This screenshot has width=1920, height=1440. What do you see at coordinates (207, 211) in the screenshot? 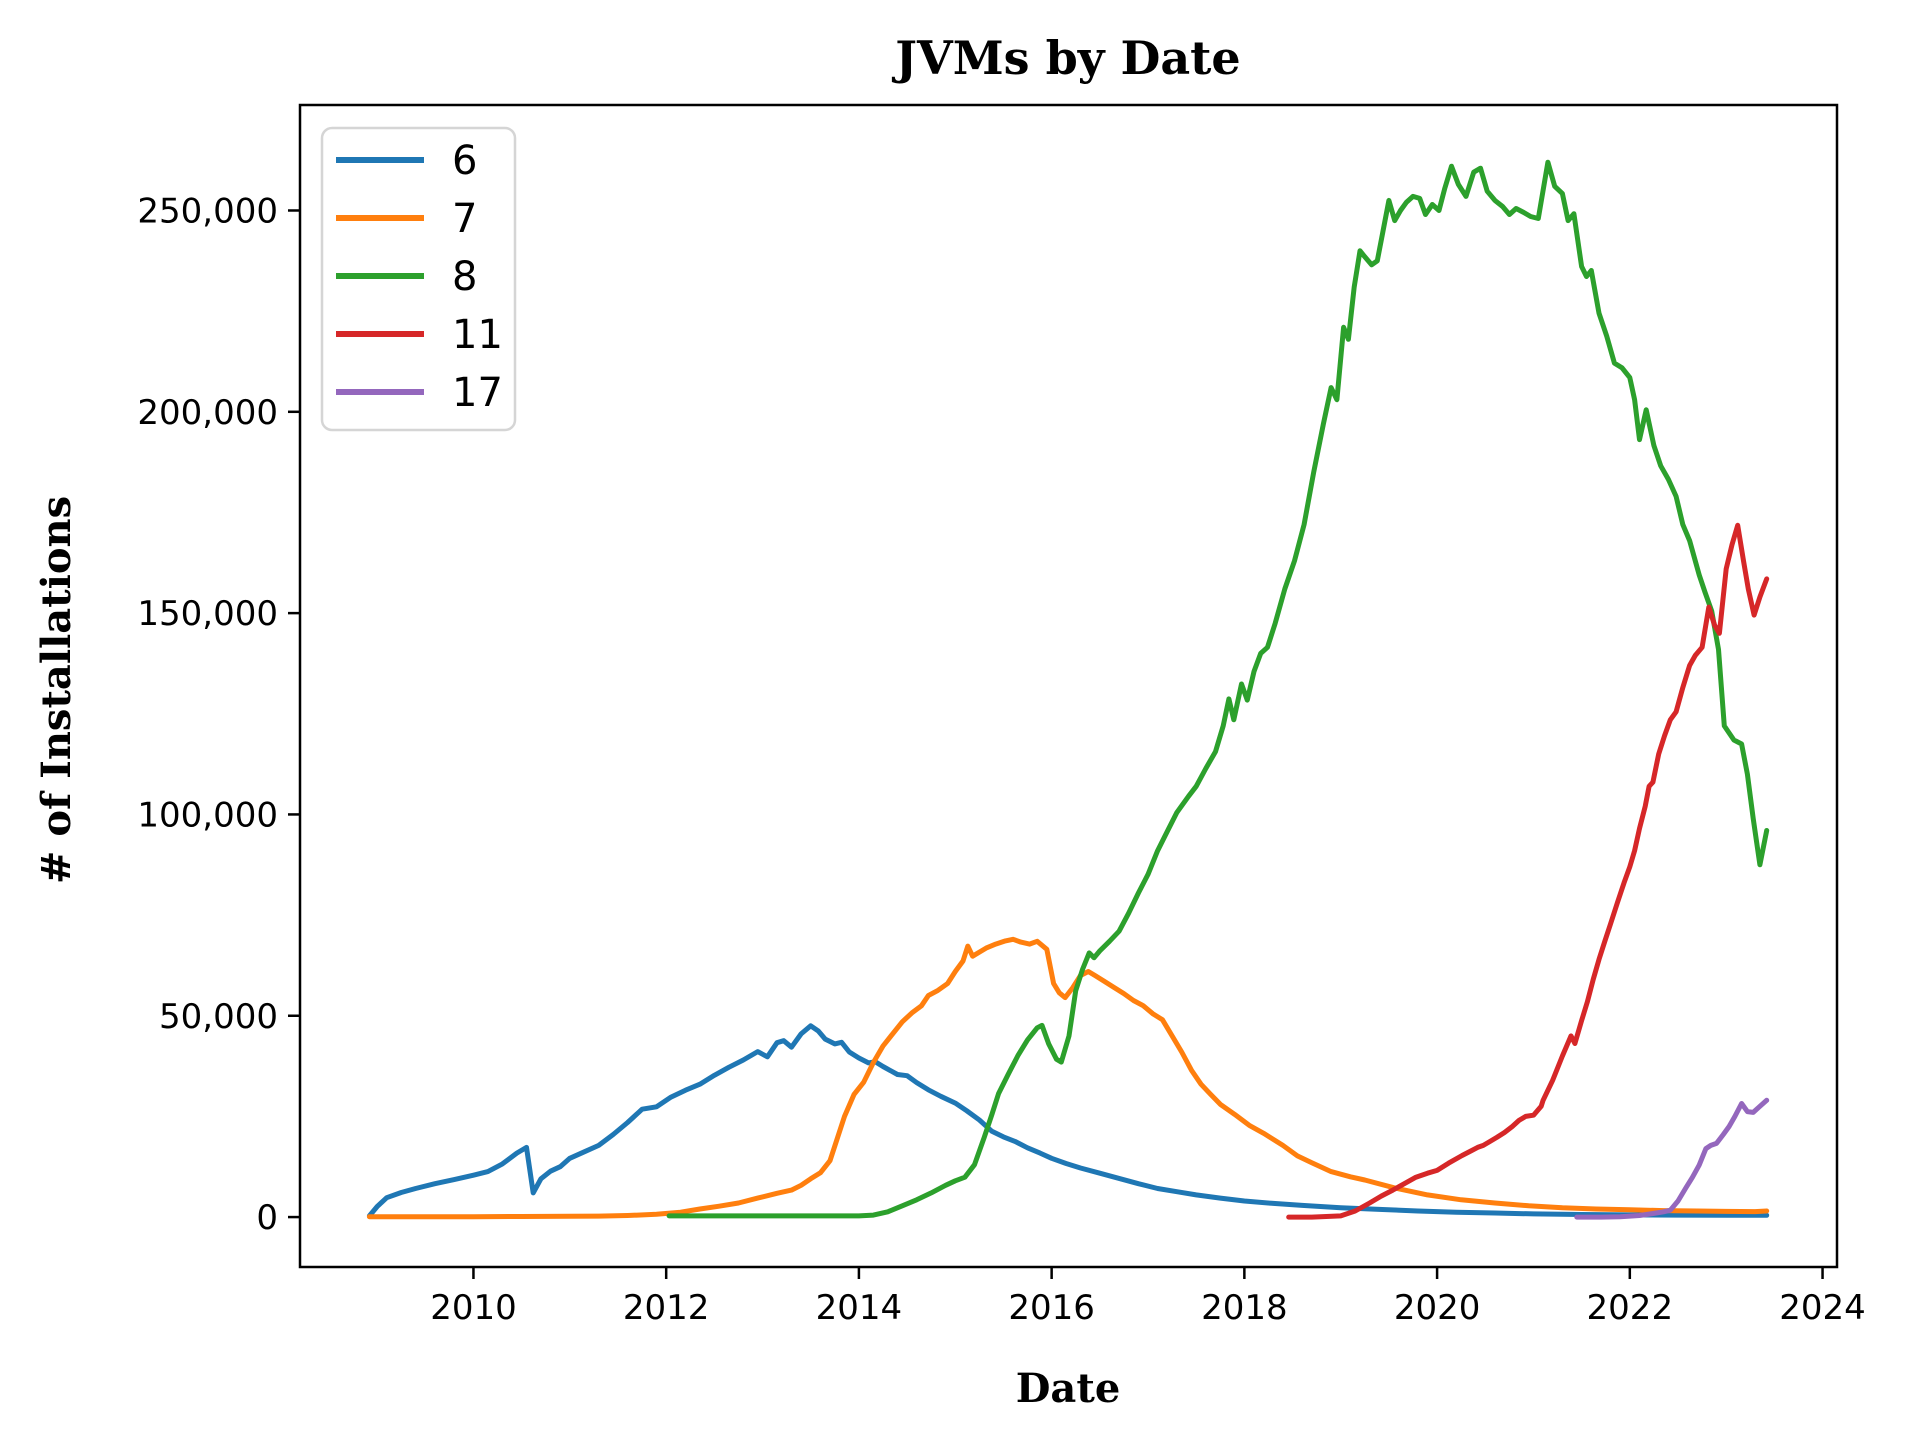
I see `y-tick-label: 250,000` at bounding box center [207, 211].